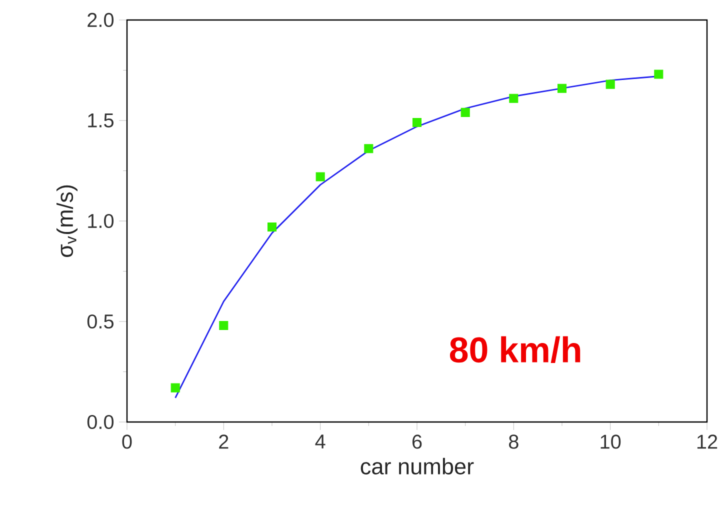 The width and height of the screenshot is (723, 530). Describe the element at coordinates (707, 441) in the screenshot. I see `x-tick-label: 12` at that location.